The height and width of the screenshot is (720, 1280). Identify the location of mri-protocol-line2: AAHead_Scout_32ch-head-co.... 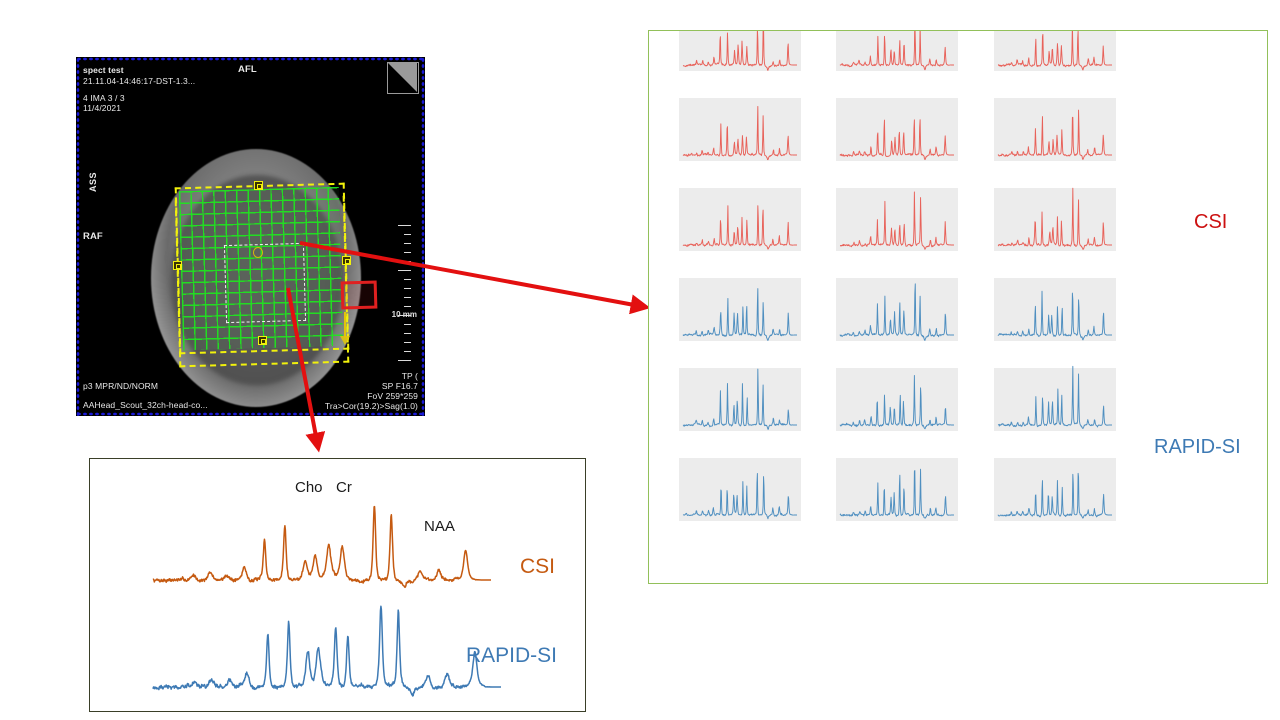
(145, 405).